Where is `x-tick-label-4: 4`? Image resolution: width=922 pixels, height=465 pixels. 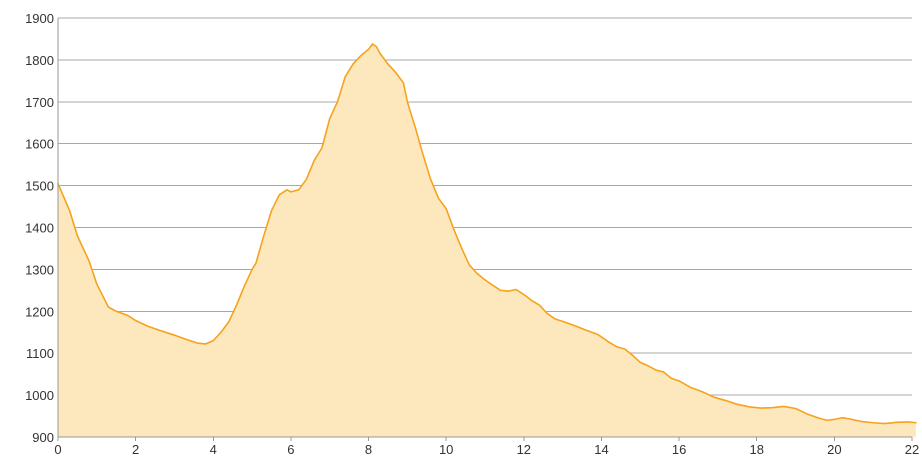 x-tick-label-4: 4 is located at coordinates (213, 449).